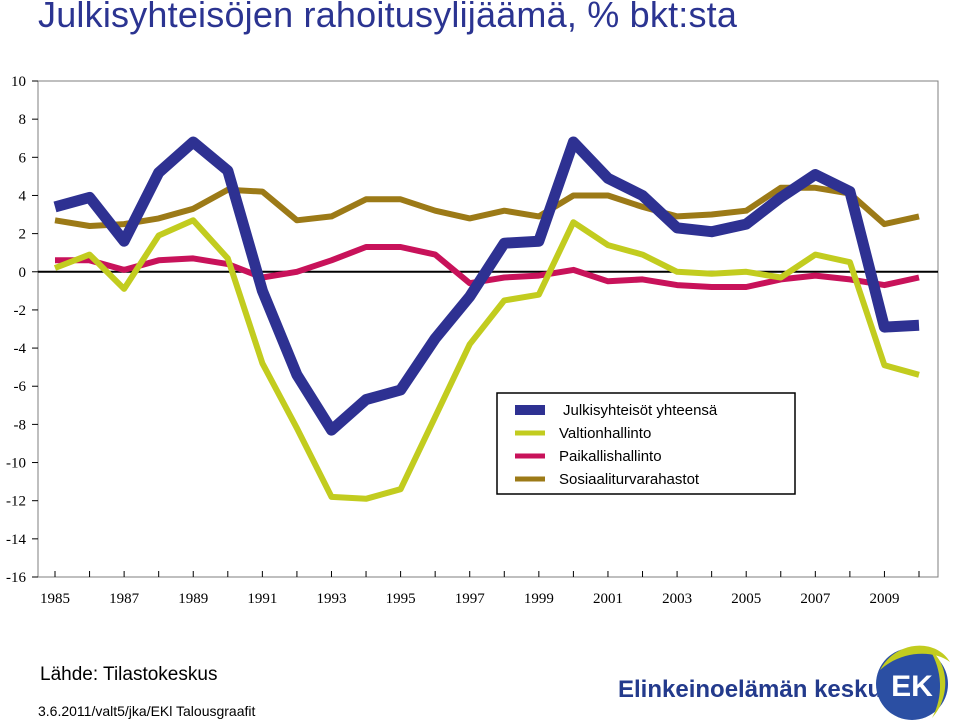  What do you see at coordinates (884, 599) in the screenshot?
I see `x-tick-label: 2009` at bounding box center [884, 599].